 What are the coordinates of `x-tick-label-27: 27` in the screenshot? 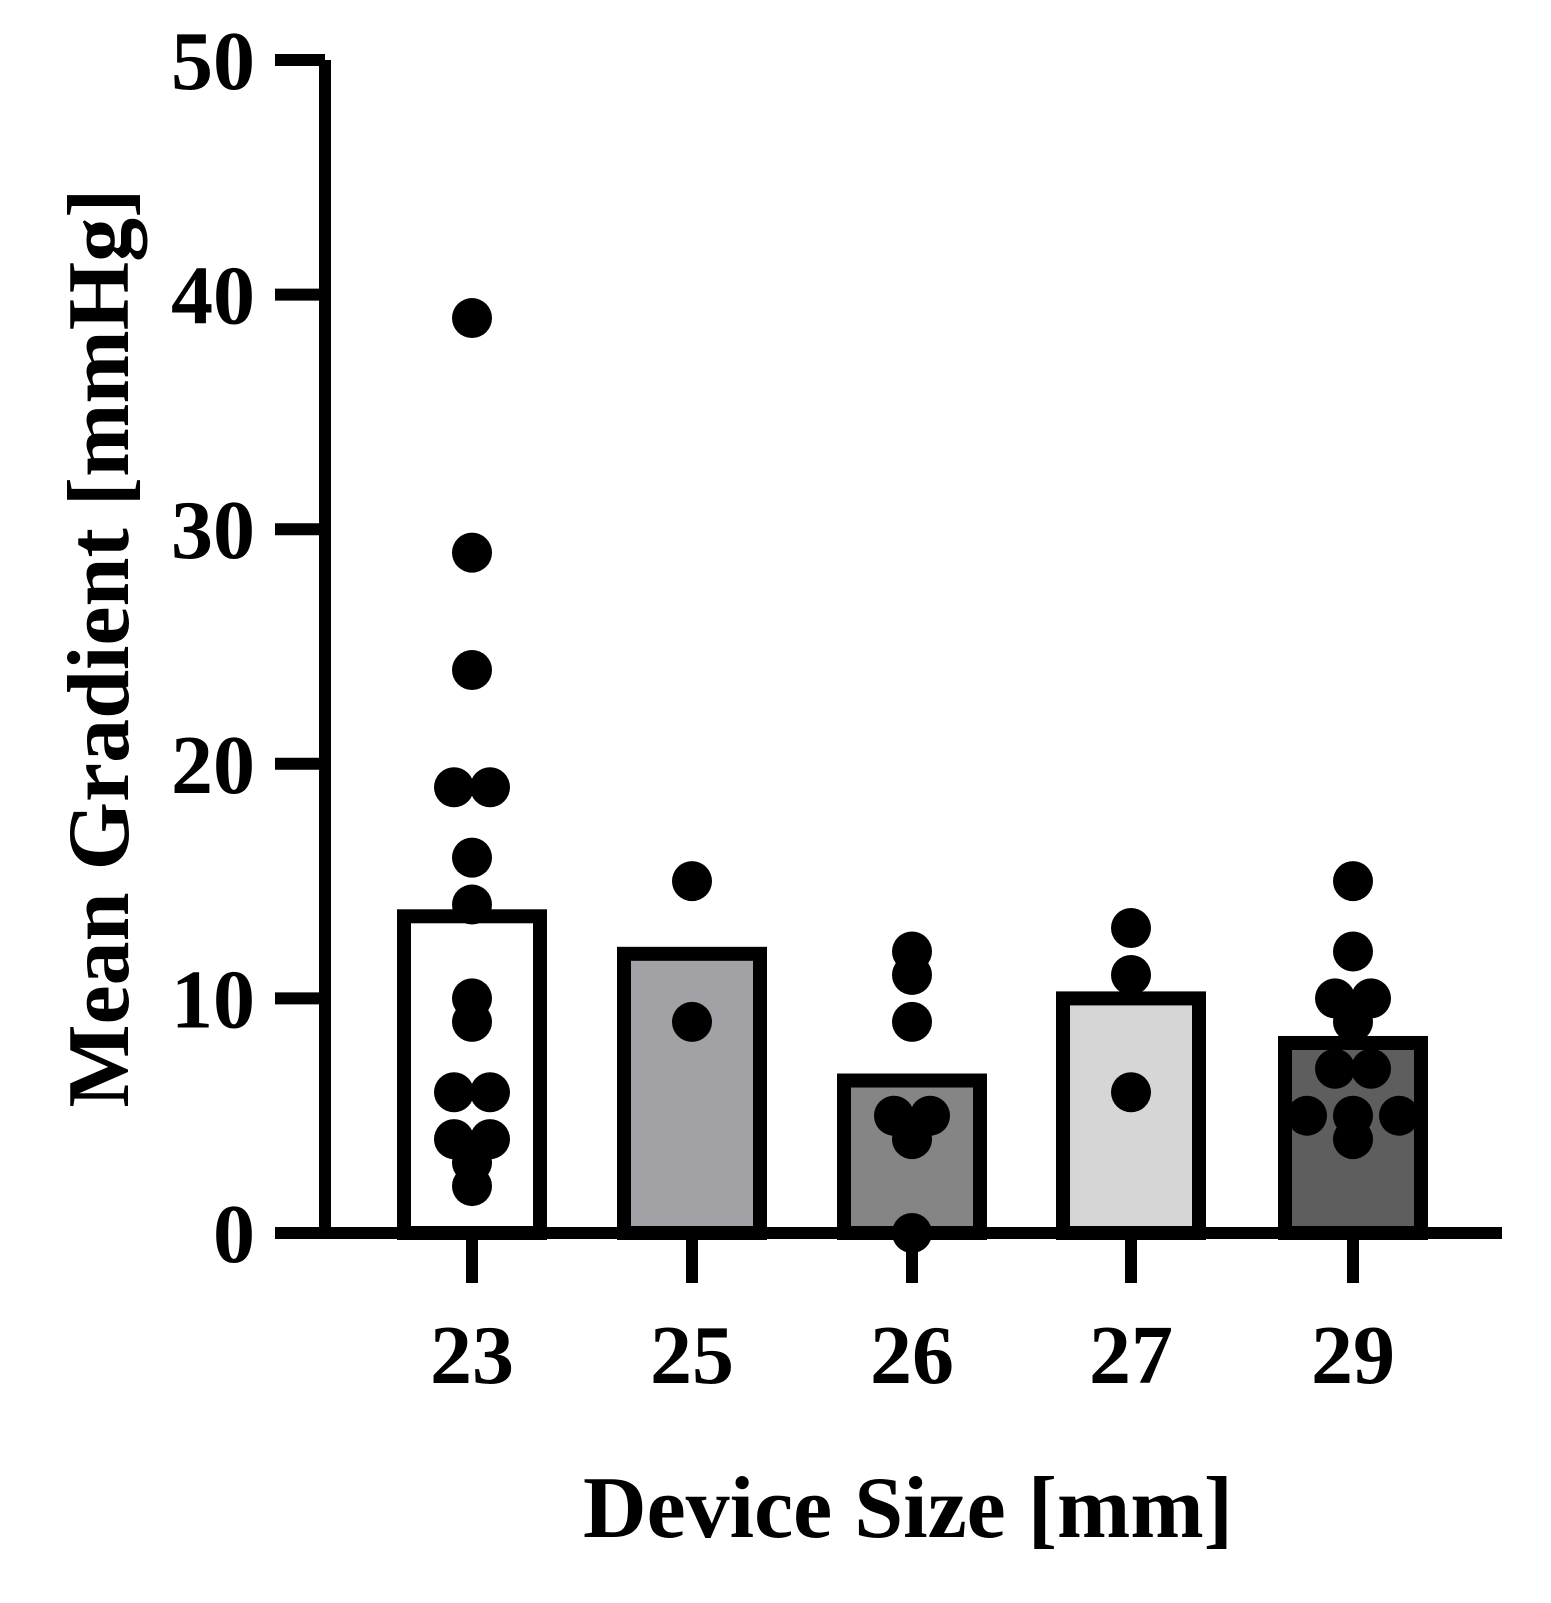 It's located at (1131, 1355).